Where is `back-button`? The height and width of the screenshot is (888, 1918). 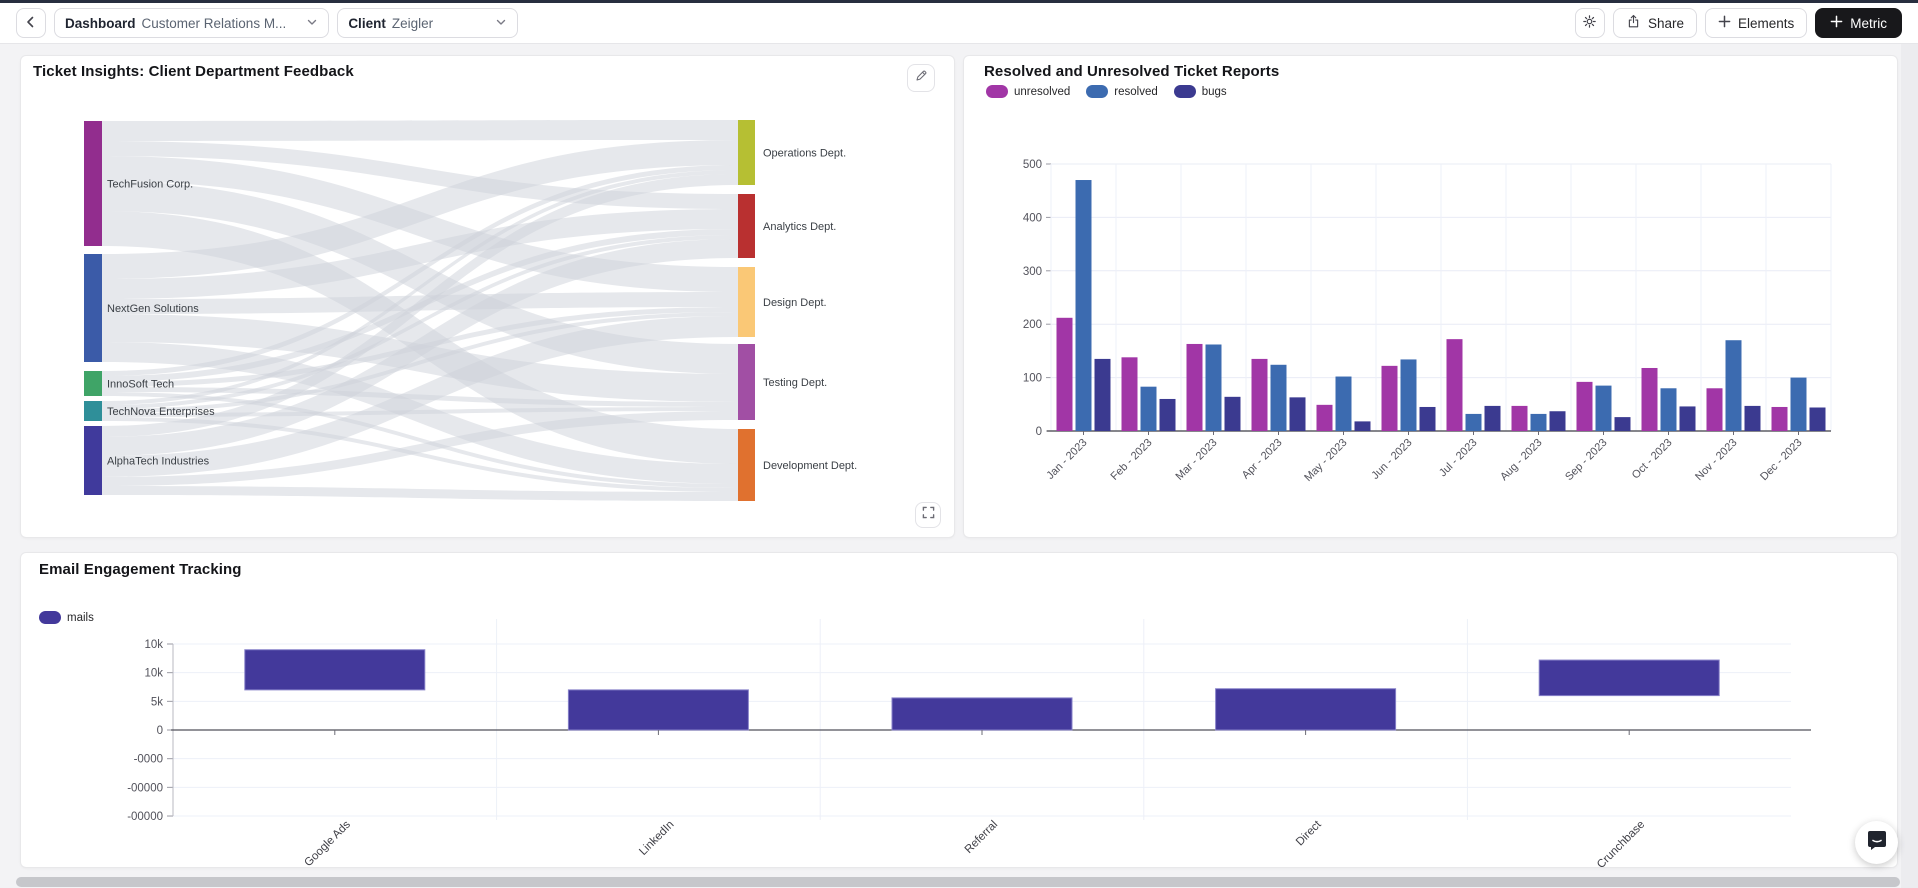
back-button is located at coordinates (31, 23).